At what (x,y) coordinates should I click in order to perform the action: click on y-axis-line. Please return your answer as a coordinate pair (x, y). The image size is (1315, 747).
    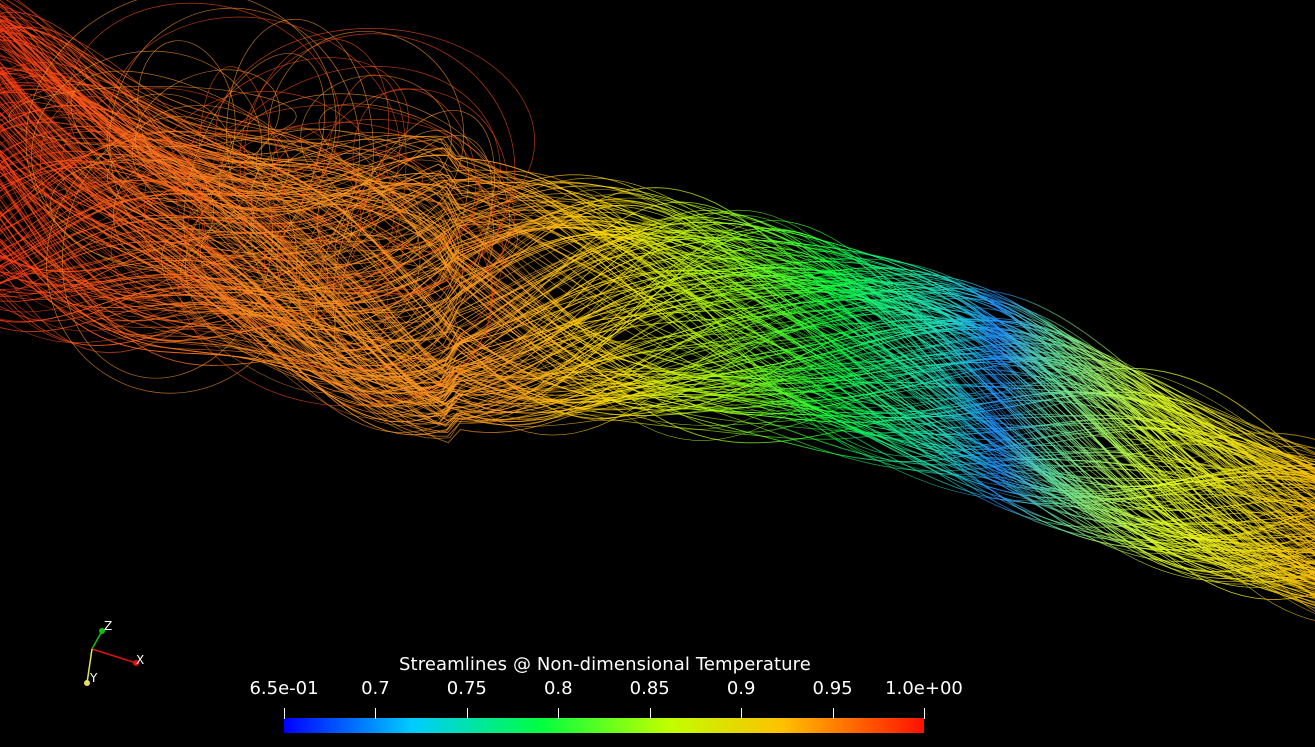
    Looking at the image, I should click on (89, 666).